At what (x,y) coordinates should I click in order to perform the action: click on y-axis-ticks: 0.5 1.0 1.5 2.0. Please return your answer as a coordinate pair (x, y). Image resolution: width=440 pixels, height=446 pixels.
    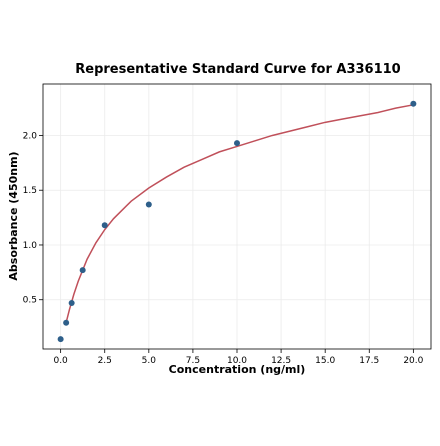
    Looking at the image, I should click on (33, 218).